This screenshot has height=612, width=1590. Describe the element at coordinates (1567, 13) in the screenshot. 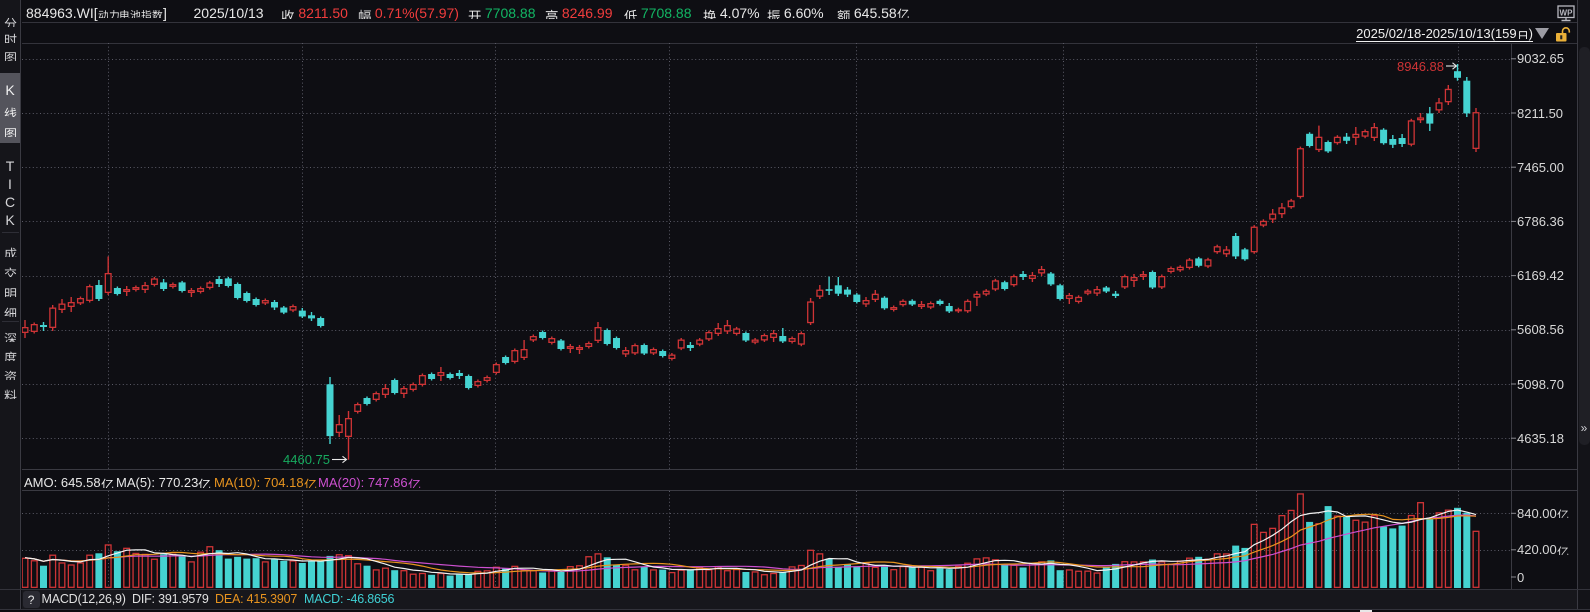

I see `svg-text: WP` at that location.